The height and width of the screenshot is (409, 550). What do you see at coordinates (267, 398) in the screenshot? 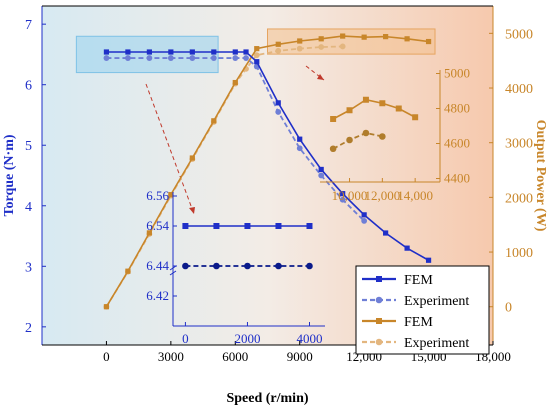
I see `x-axis-label: Speed (r/min)` at bounding box center [267, 398].